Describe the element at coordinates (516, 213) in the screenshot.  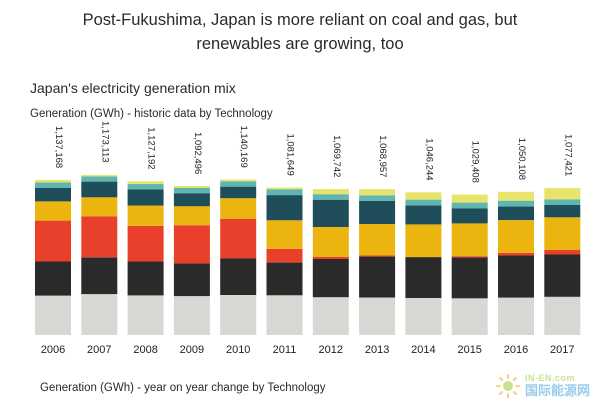
I see `bar-segment-oil-2016` at that location.